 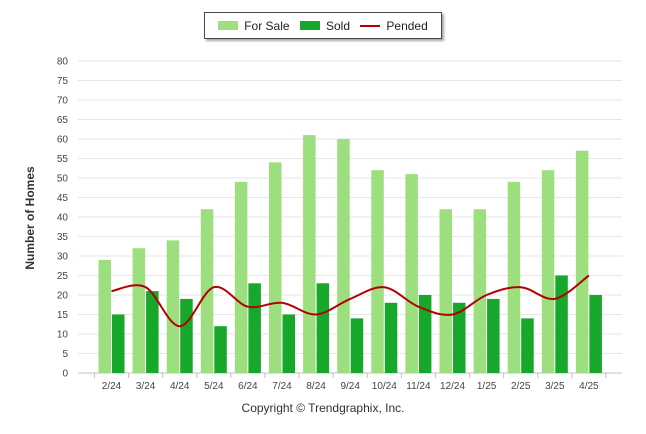 I want to click on bar-for-sale-8/24, so click(x=309, y=254).